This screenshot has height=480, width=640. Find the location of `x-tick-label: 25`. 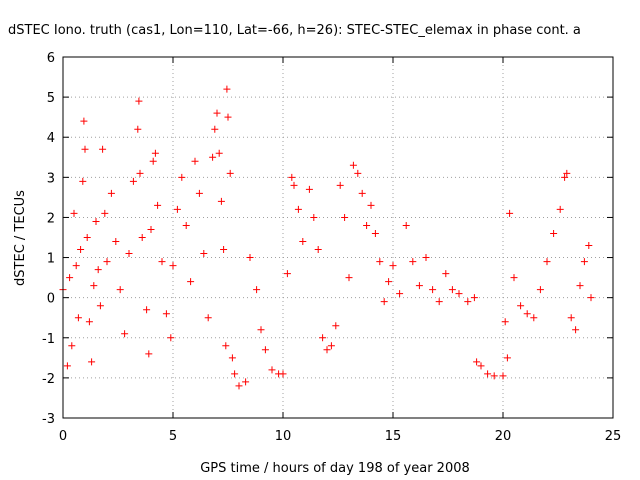

x-tick-label: 25 is located at coordinates (613, 436).